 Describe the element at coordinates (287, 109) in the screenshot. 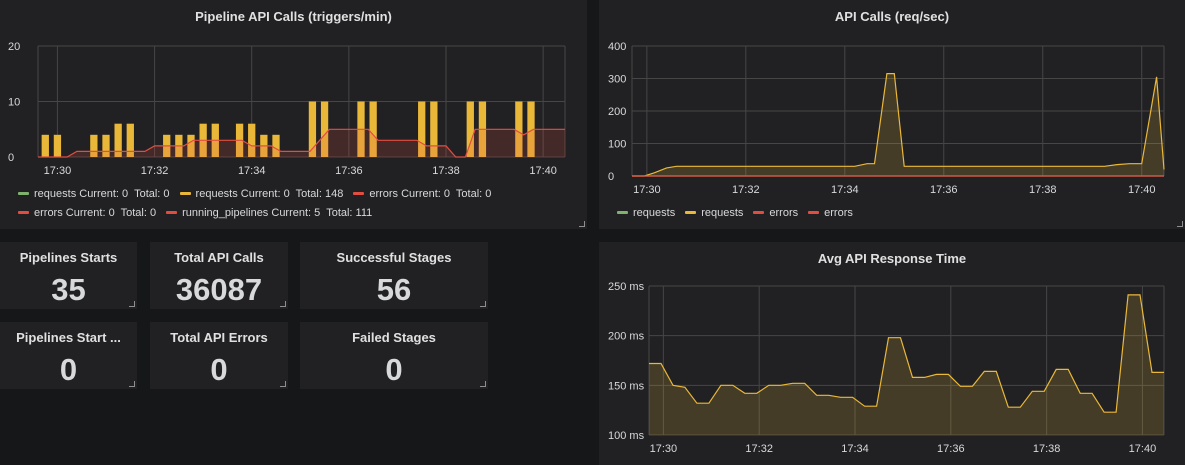

I see `pipeline-api-calls-chart: 0 10 20 17:30 17:32 17:34 17:36 17:38 17:40` at that location.